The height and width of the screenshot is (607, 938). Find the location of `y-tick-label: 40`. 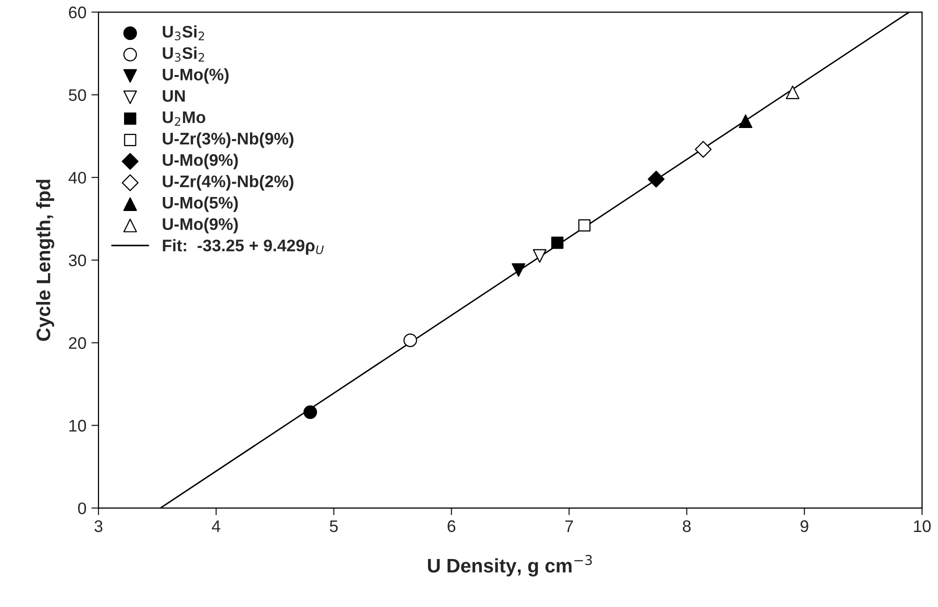

y-tick-label: 40 is located at coordinates (77, 178).